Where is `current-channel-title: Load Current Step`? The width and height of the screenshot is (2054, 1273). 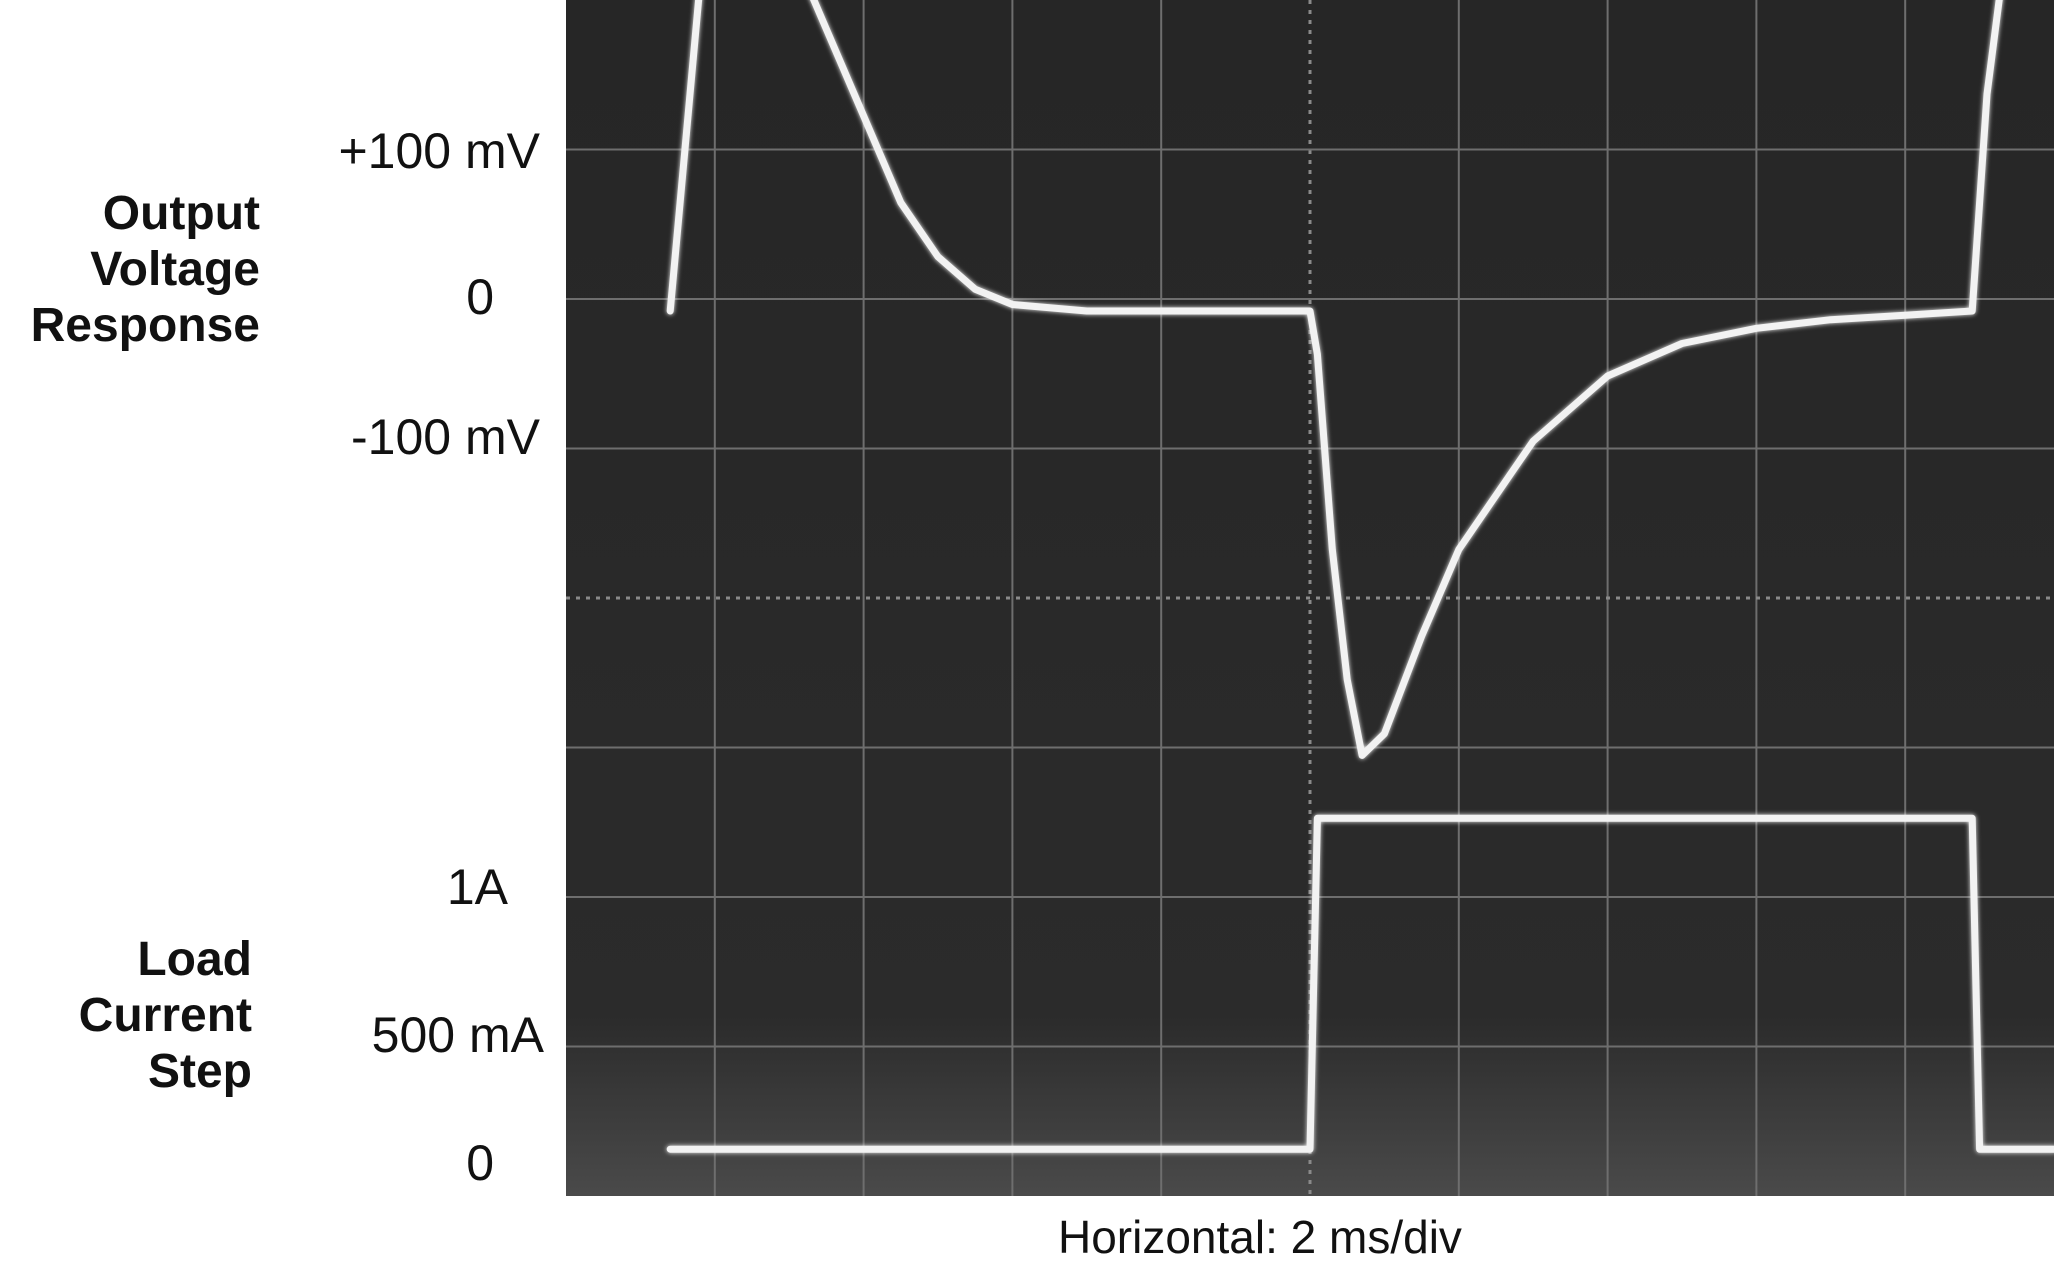
current-channel-title: Load Current Step is located at coordinates (165, 1016).